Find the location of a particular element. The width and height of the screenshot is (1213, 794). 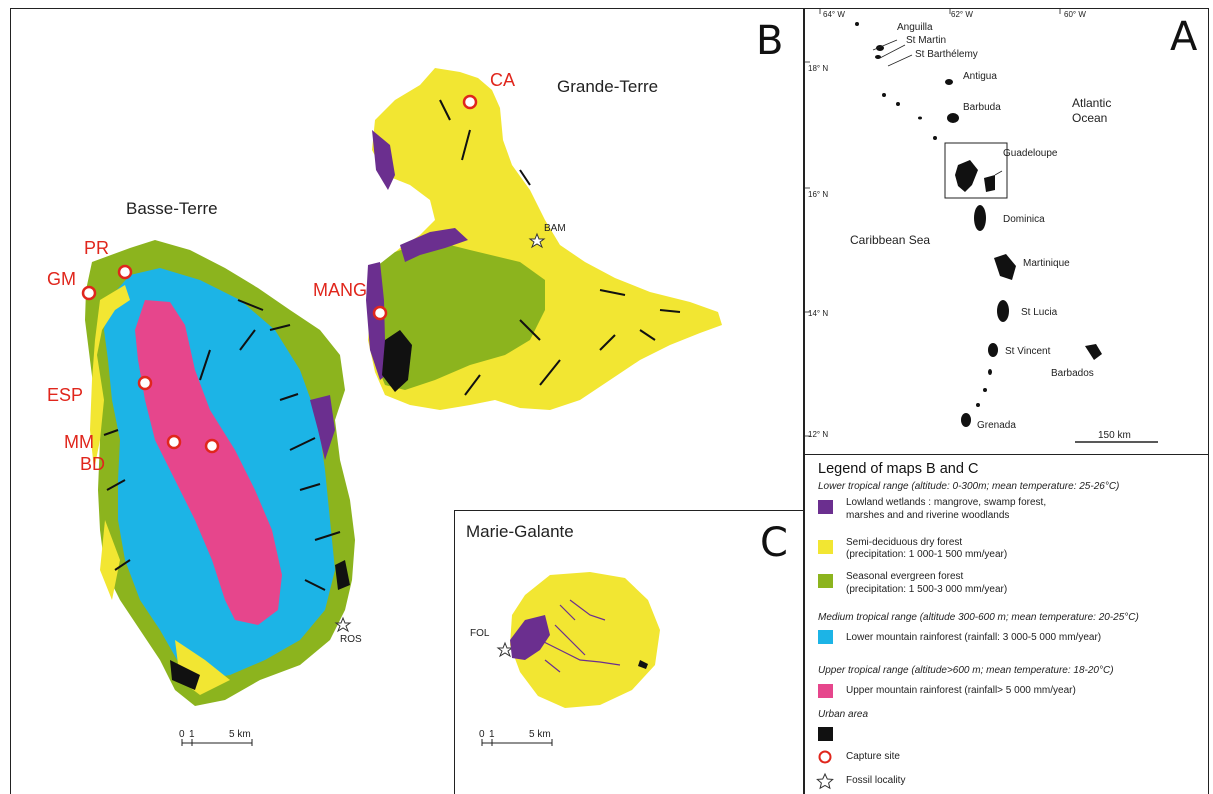

basse-terre-label: Basse-Terre is located at coordinates (172, 208).